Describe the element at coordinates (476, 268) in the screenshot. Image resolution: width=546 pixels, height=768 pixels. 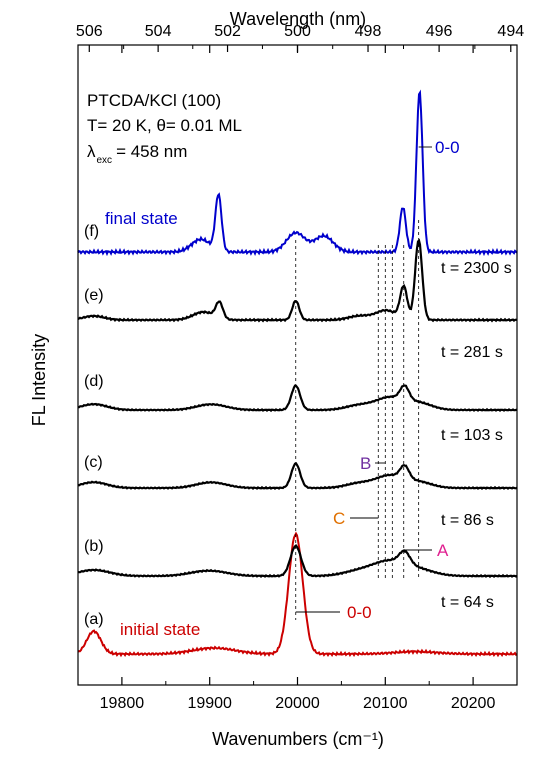
I see `time-label: t = 2300 s` at that location.